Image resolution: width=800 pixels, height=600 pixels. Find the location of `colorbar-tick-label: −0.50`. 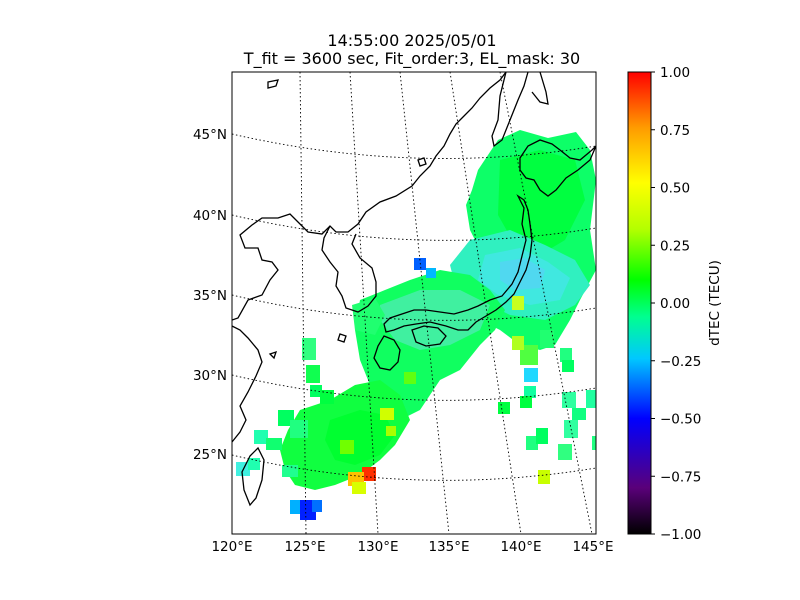

colorbar-tick-label: −0.50 is located at coordinates (680, 420).